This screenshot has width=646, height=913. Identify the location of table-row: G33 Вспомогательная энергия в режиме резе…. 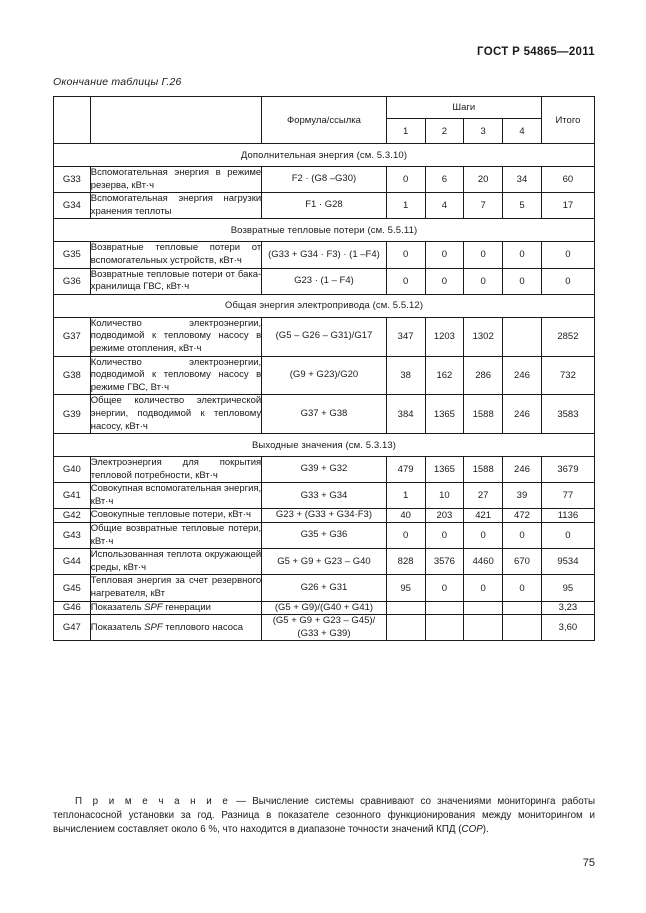
(324, 179).